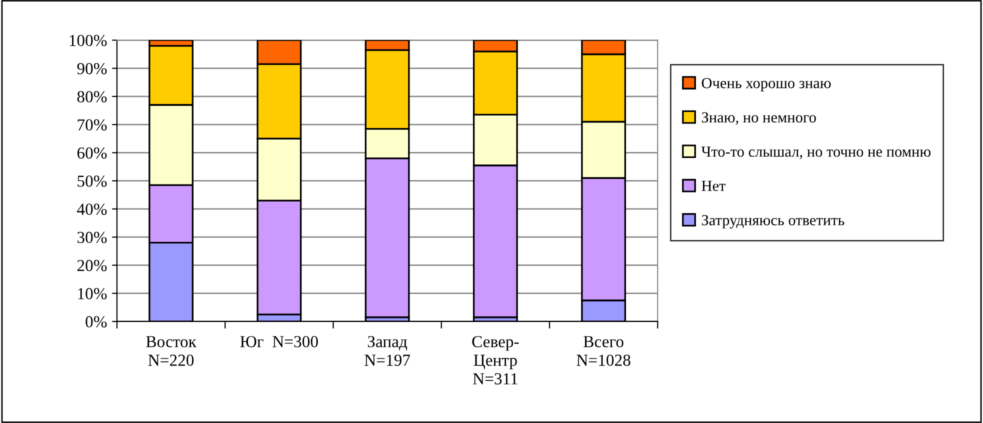 The image size is (983, 423). Describe the element at coordinates (92, 68) in the screenshot. I see `y-tick-label: 90%` at that location.